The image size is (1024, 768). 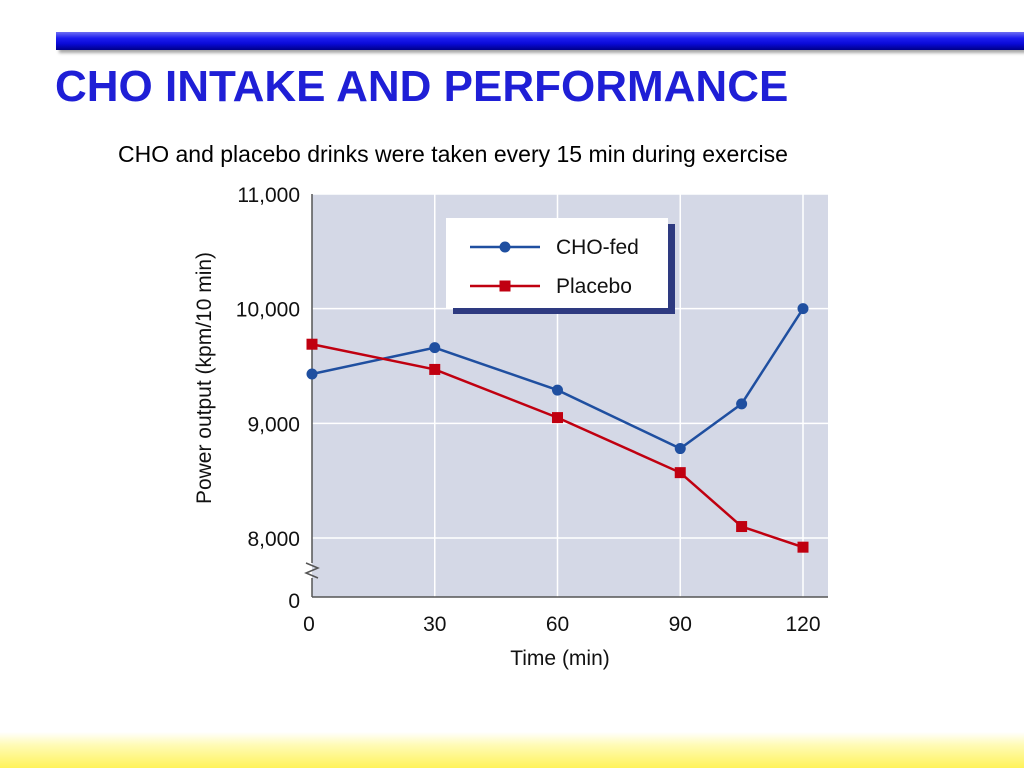 I want to click on y-tick-label: 10,000, so click(x=268, y=310).